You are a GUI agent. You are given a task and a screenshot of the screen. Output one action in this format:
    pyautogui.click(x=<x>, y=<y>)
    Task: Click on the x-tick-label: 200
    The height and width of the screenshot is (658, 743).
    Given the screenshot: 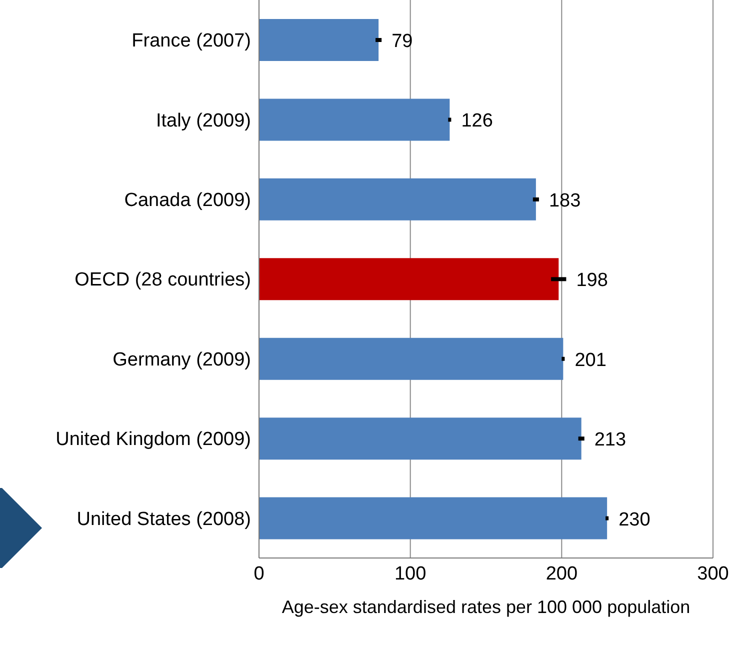 What is the action you would take?
    pyautogui.click(x=562, y=573)
    